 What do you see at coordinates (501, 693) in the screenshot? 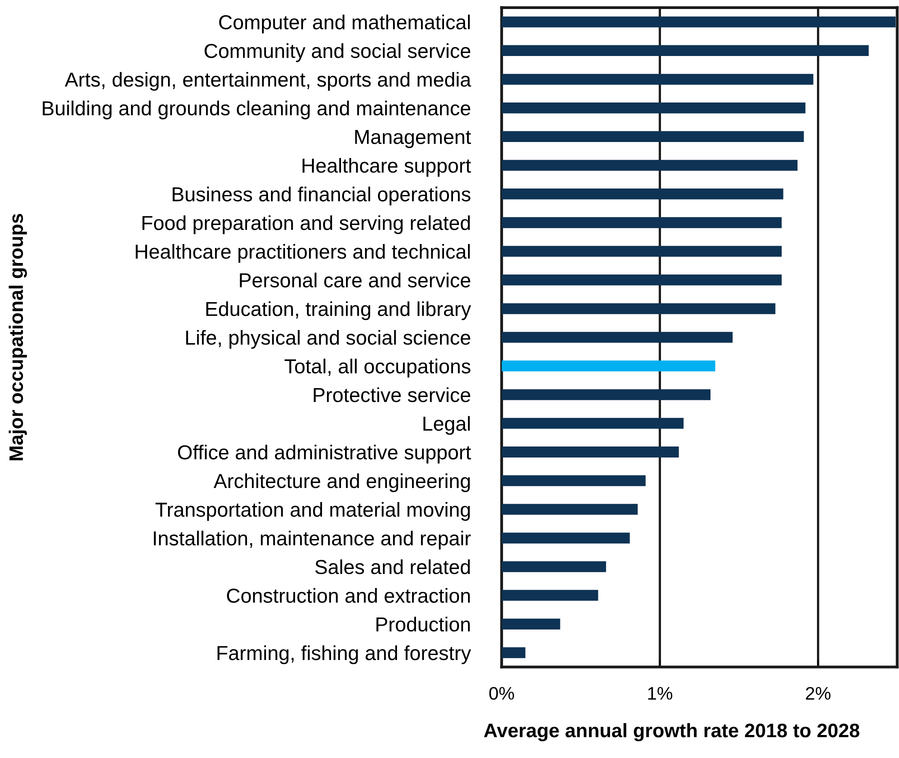
I see `x-tick-label: 0%` at bounding box center [501, 693].